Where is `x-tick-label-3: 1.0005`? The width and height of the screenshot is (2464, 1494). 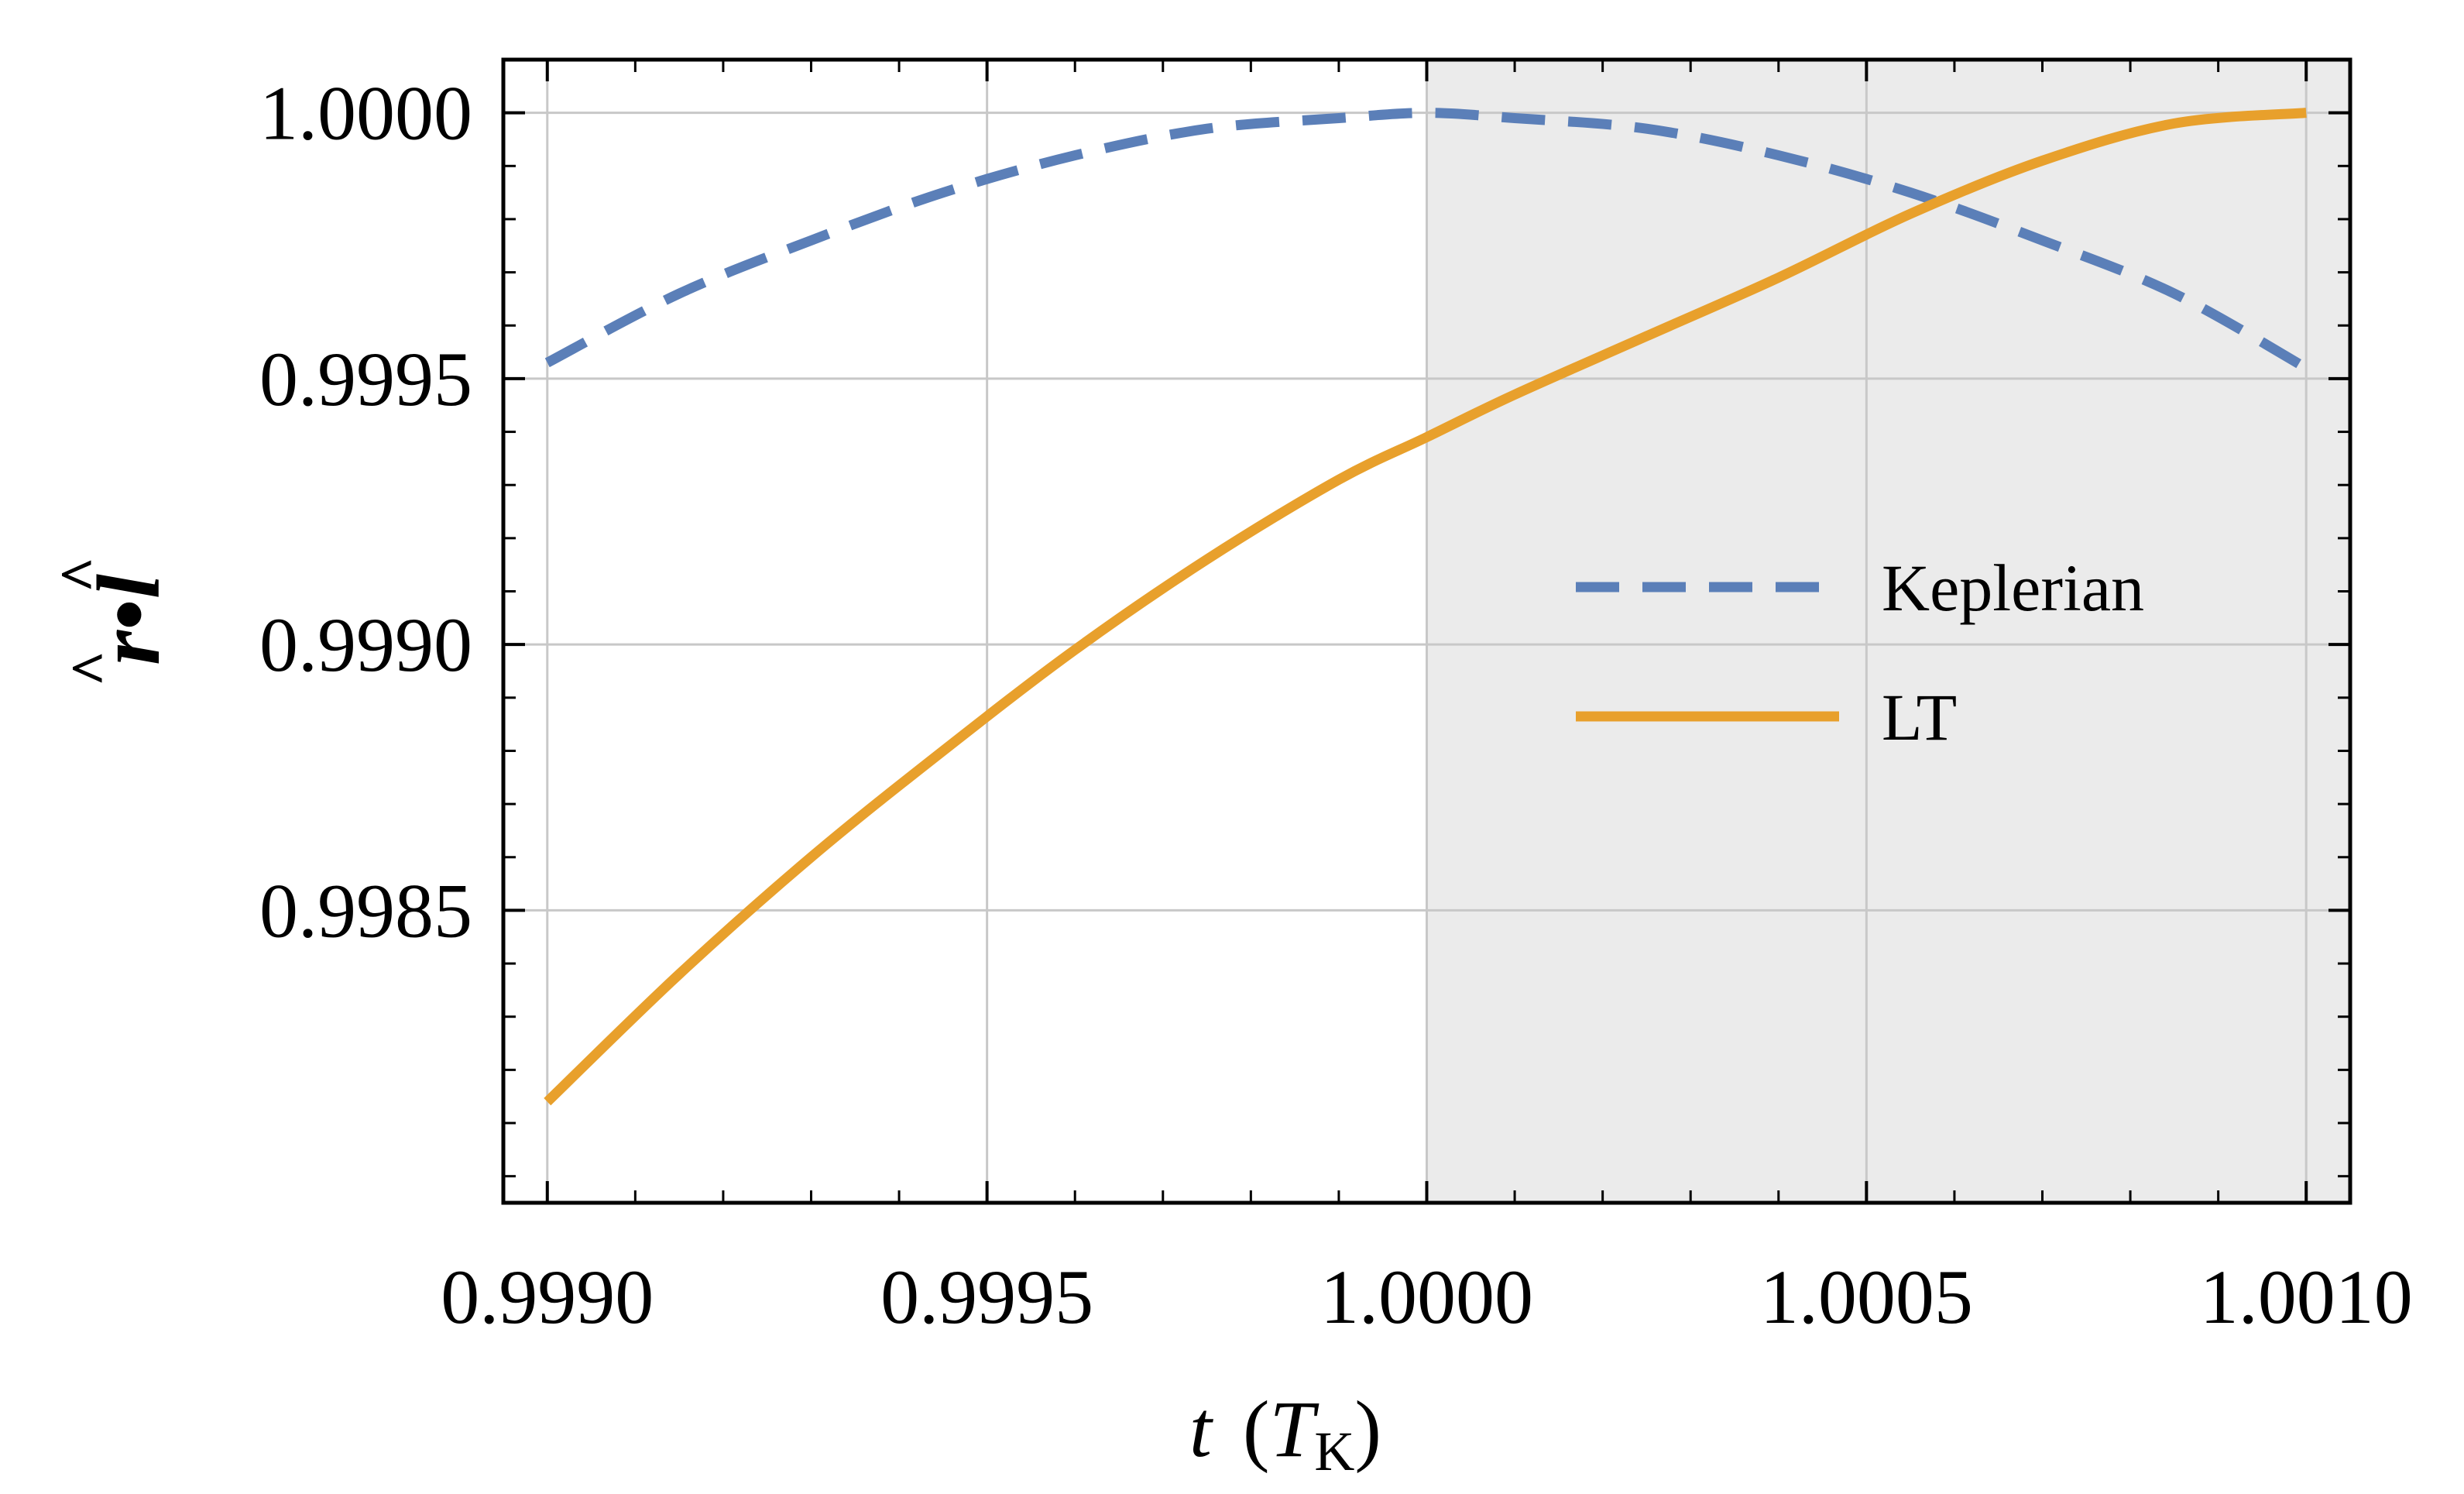
x-tick-label-3: 1.0005 is located at coordinates (1867, 1297).